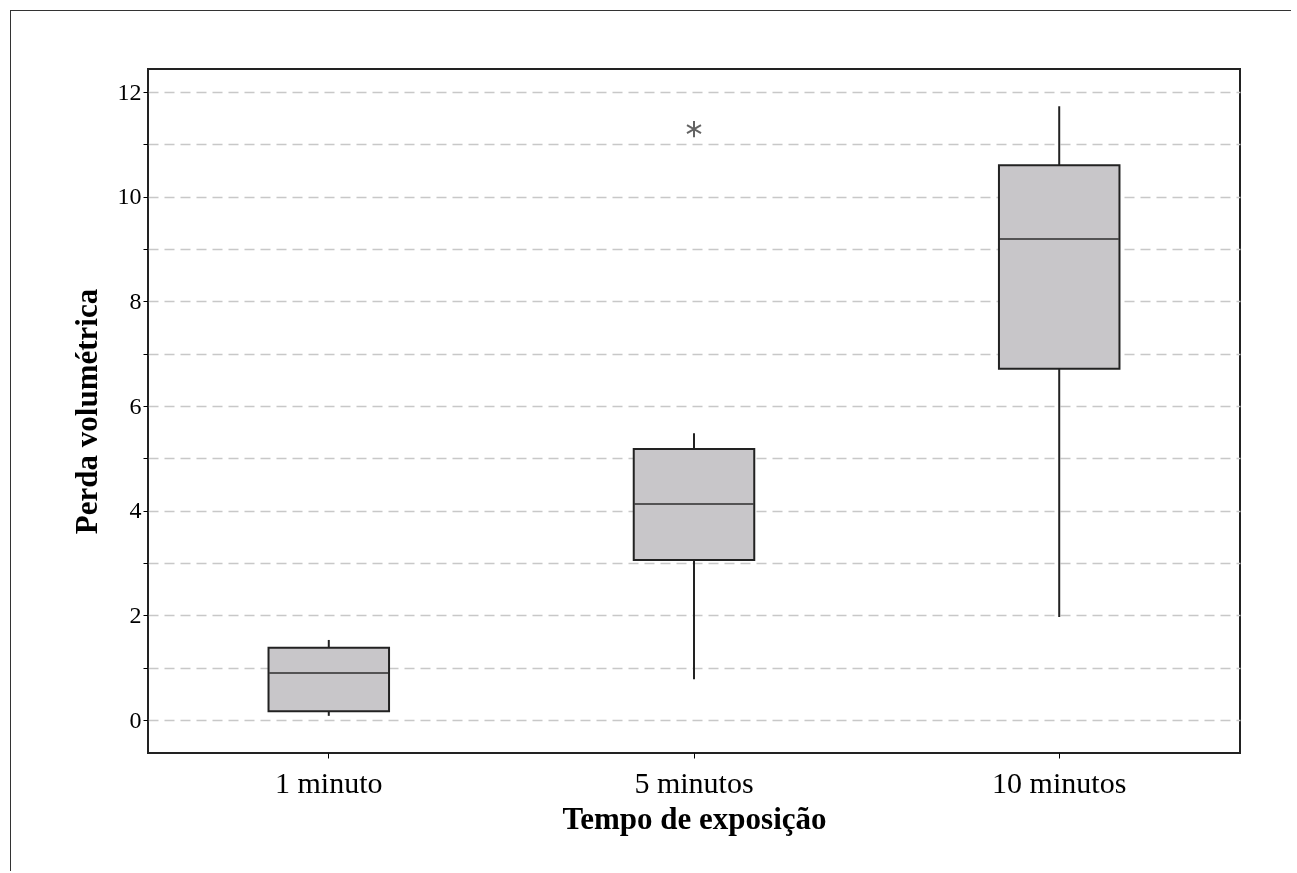  I want to click on x-tick-label: 1 minuto, so click(329, 782).